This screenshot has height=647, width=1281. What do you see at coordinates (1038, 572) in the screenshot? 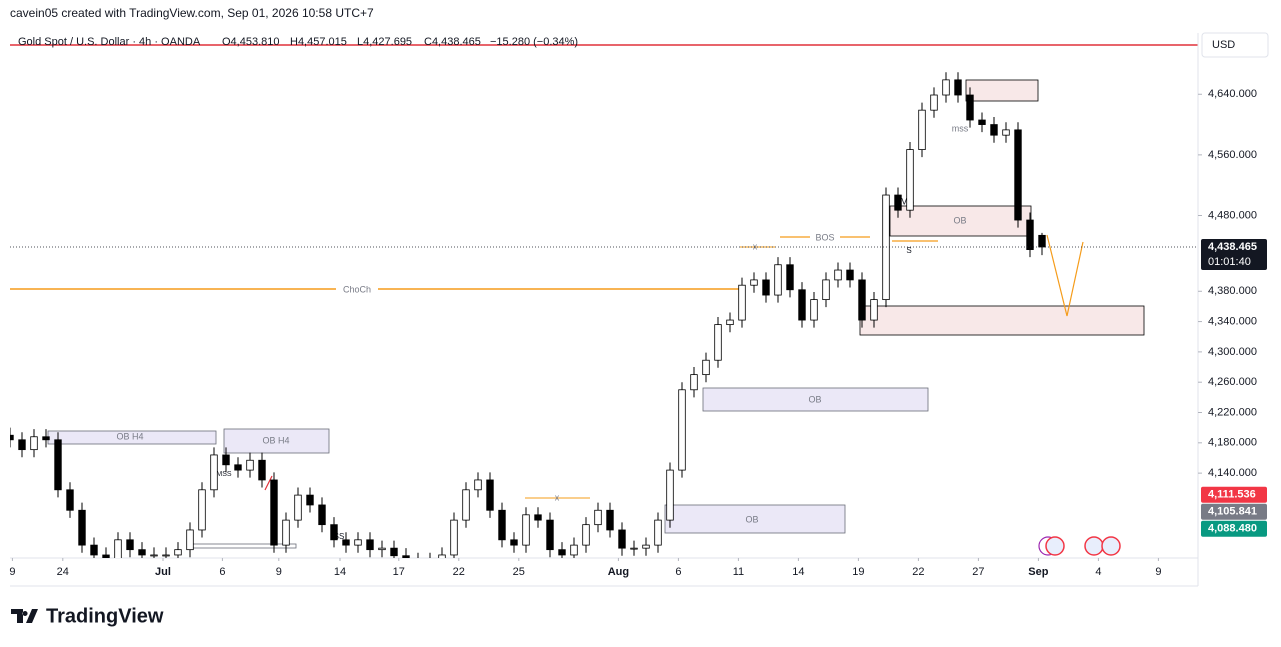
I see `x-tick-label: Sep` at bounding box center [1038, 572].